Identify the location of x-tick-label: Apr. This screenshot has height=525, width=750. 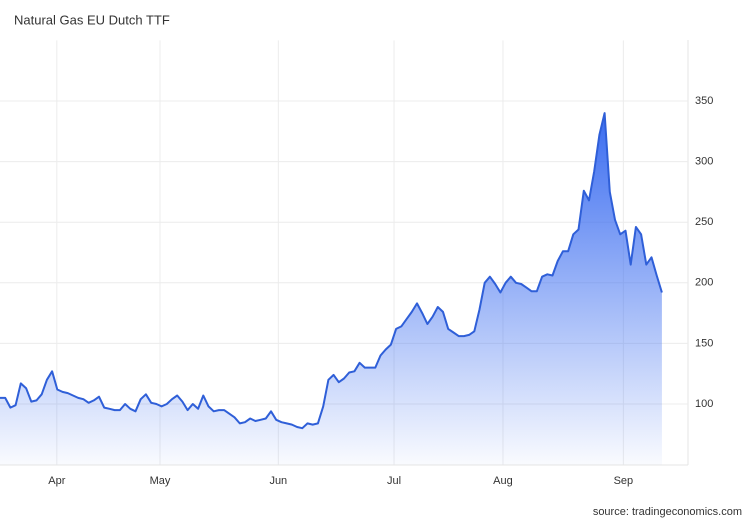
(56, 481).